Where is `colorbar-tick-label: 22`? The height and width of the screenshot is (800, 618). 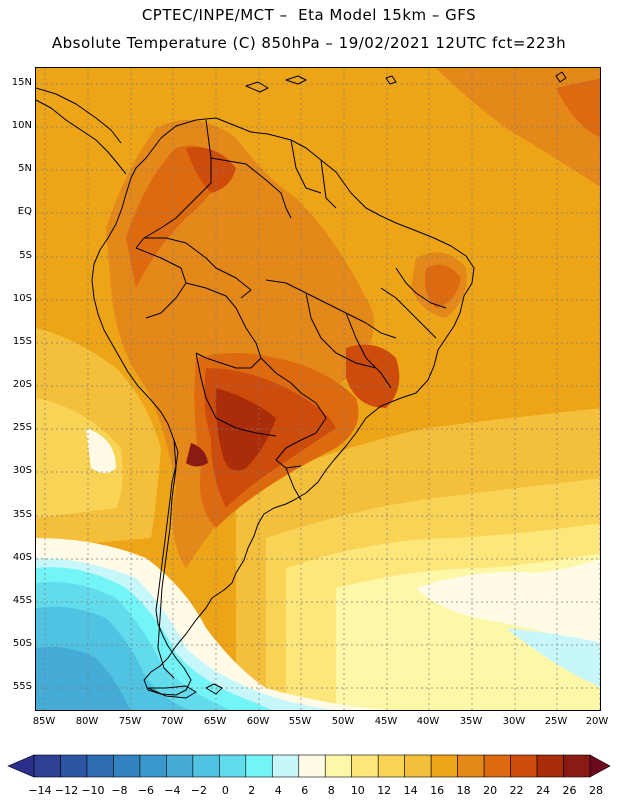
colorbar-tick-label: 22 is located at coordinates (517, 790).